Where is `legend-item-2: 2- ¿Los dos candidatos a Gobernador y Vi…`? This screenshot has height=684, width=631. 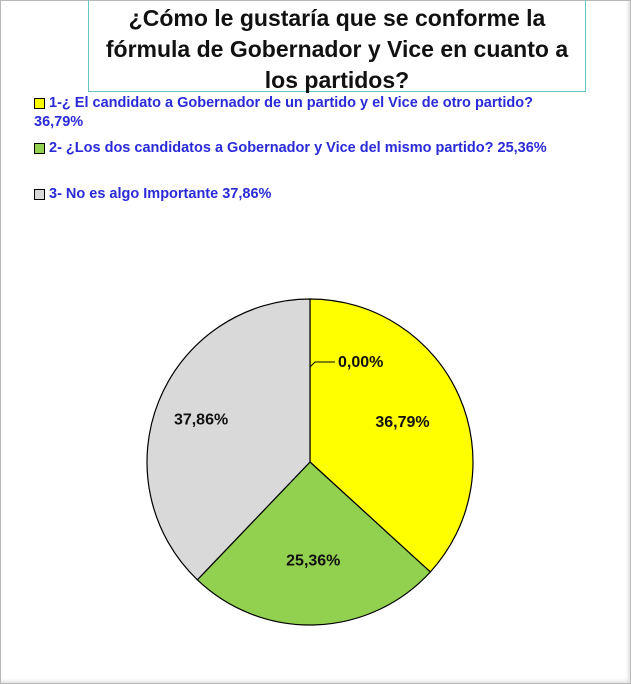
legend-item-2: 2- ¿Los dos candidatos a Gobernador y Vi… is located at coordinates (290, 148).